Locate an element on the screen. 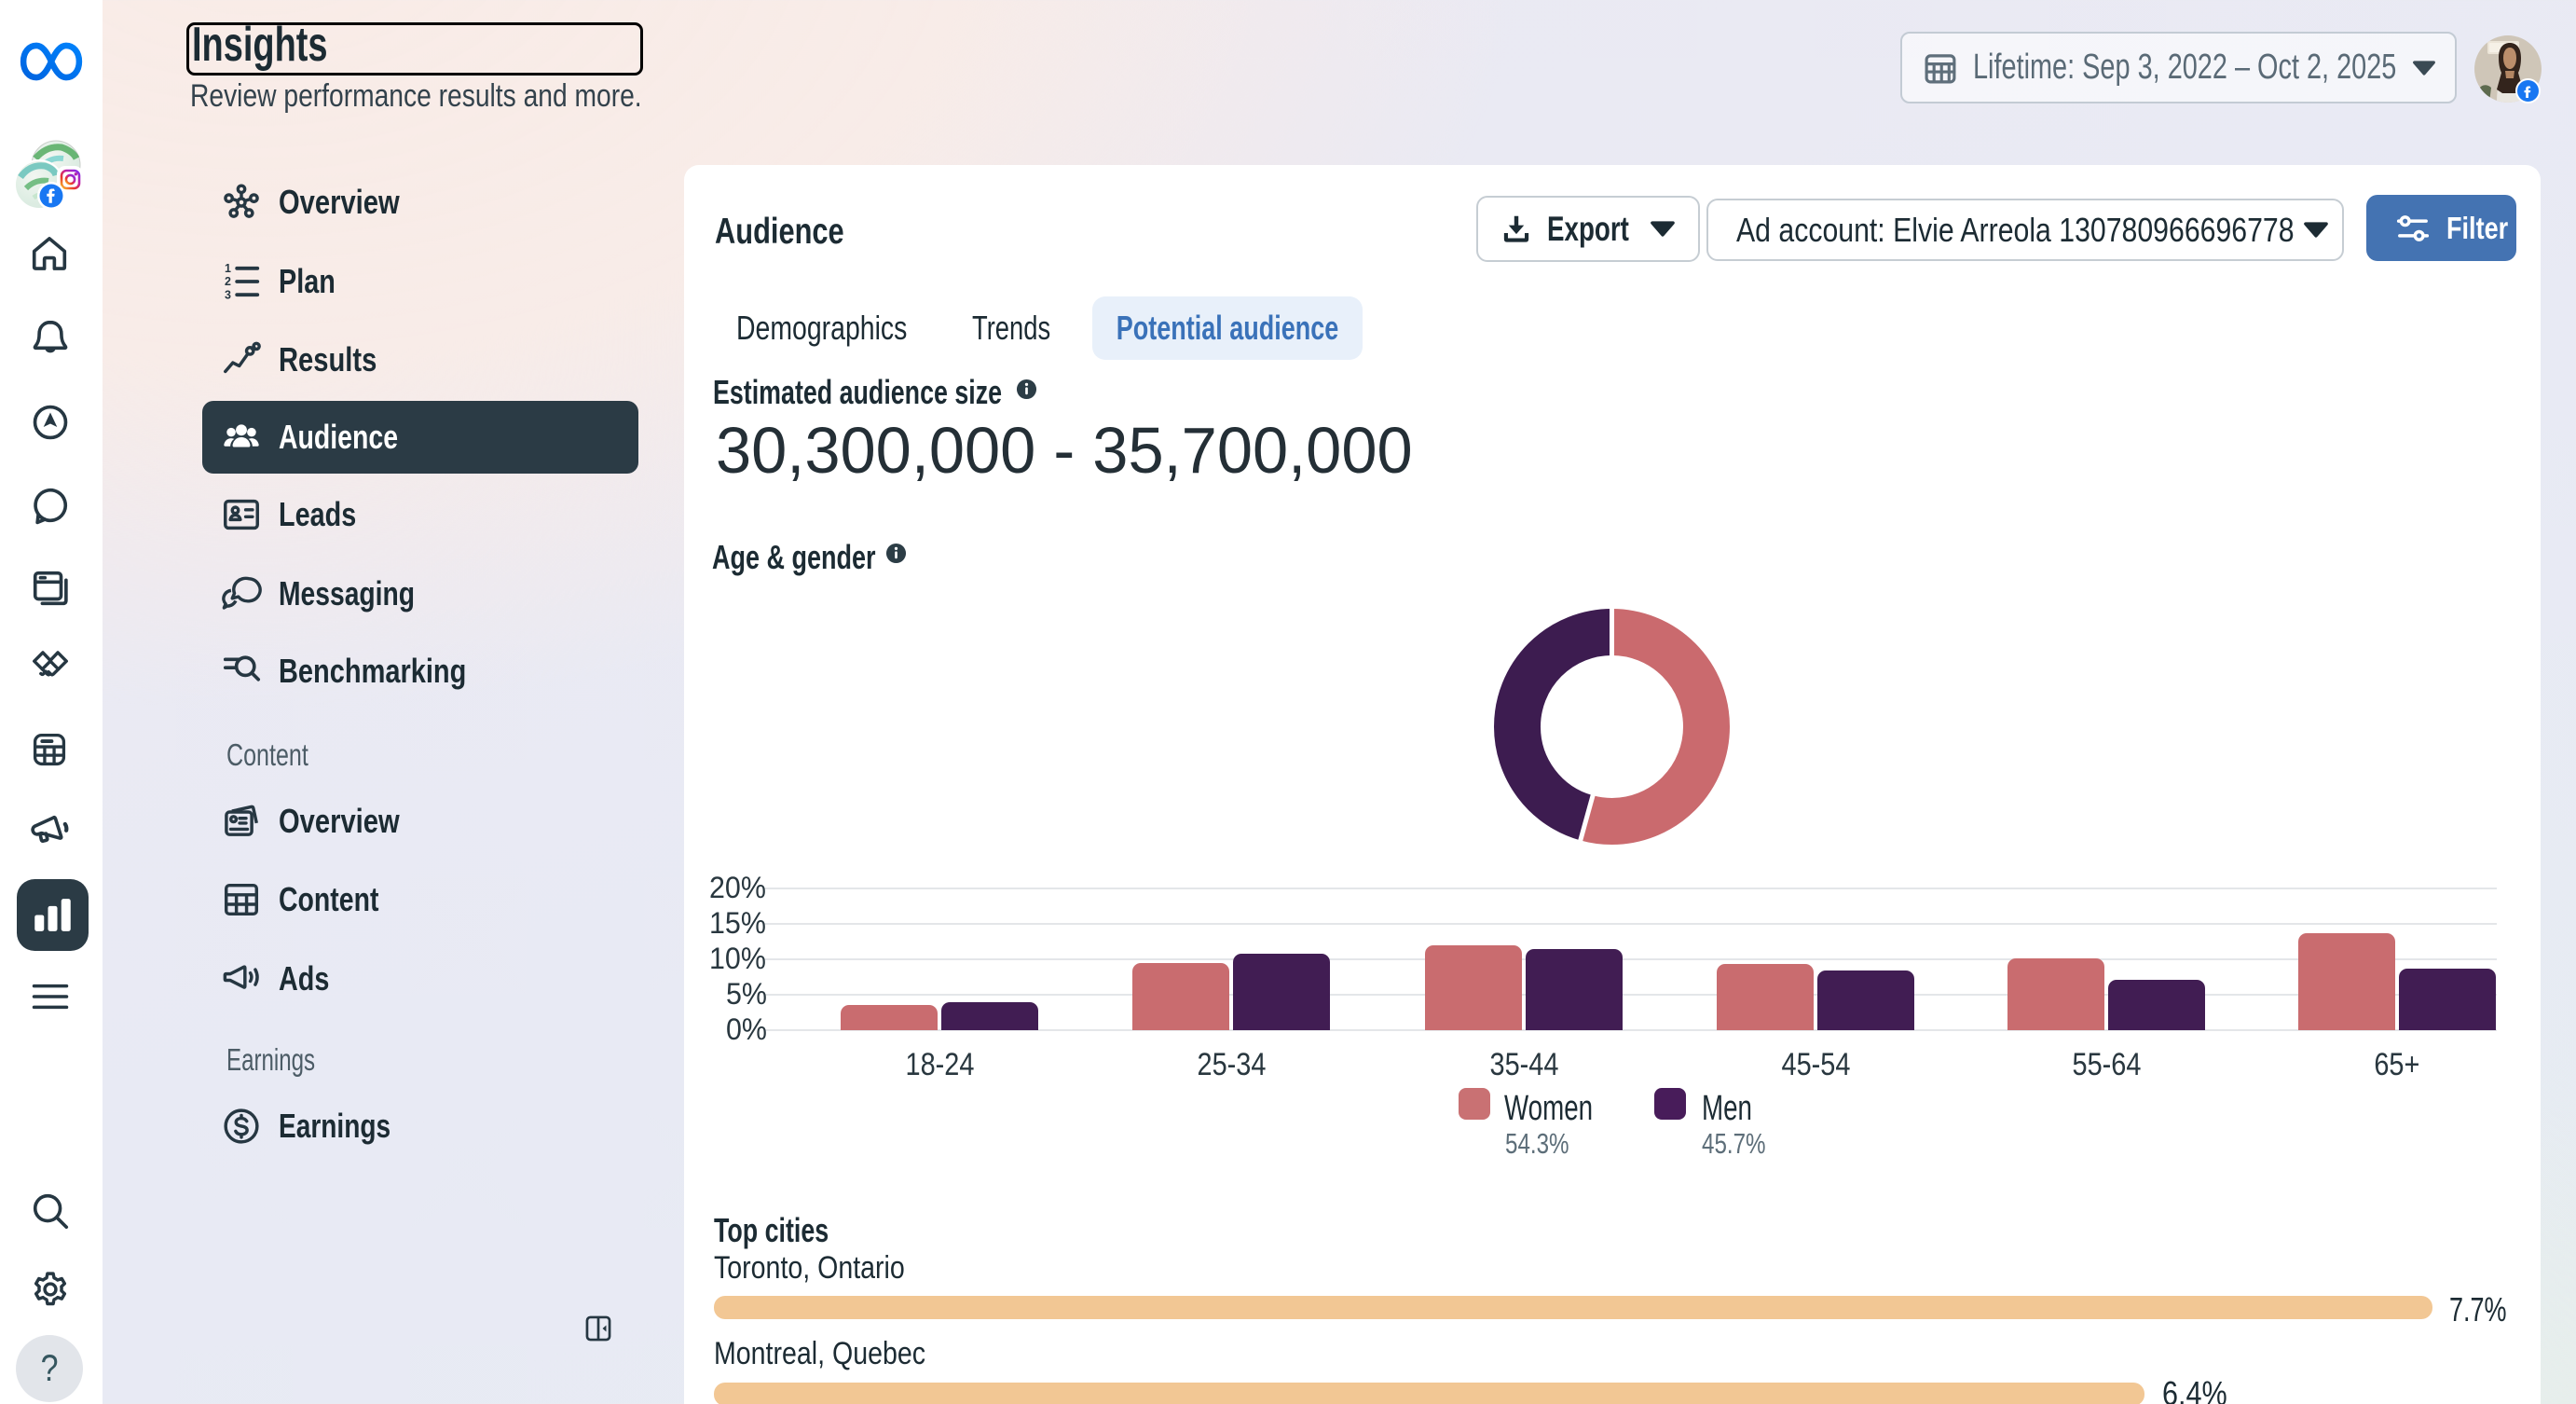 Image resolution: width=2576 pixels, height=1404 pixels. svg-text: 2 is located at coordinates (228, 281).